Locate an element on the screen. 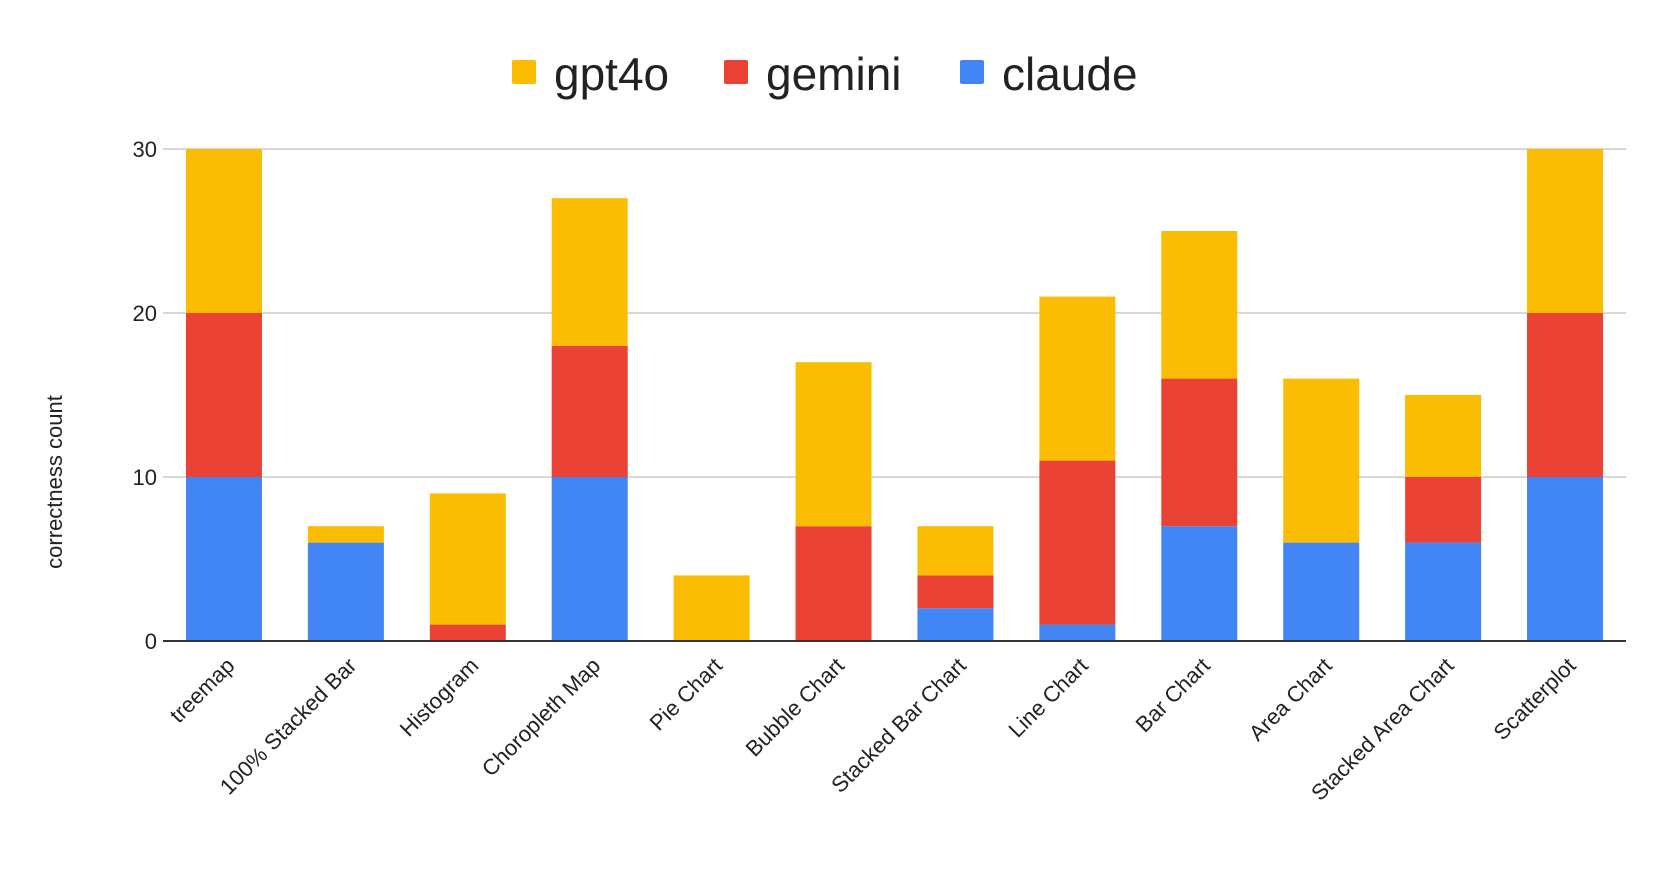  legend-label-gpt4o: gpt4o is located at coordinates (611, 74).